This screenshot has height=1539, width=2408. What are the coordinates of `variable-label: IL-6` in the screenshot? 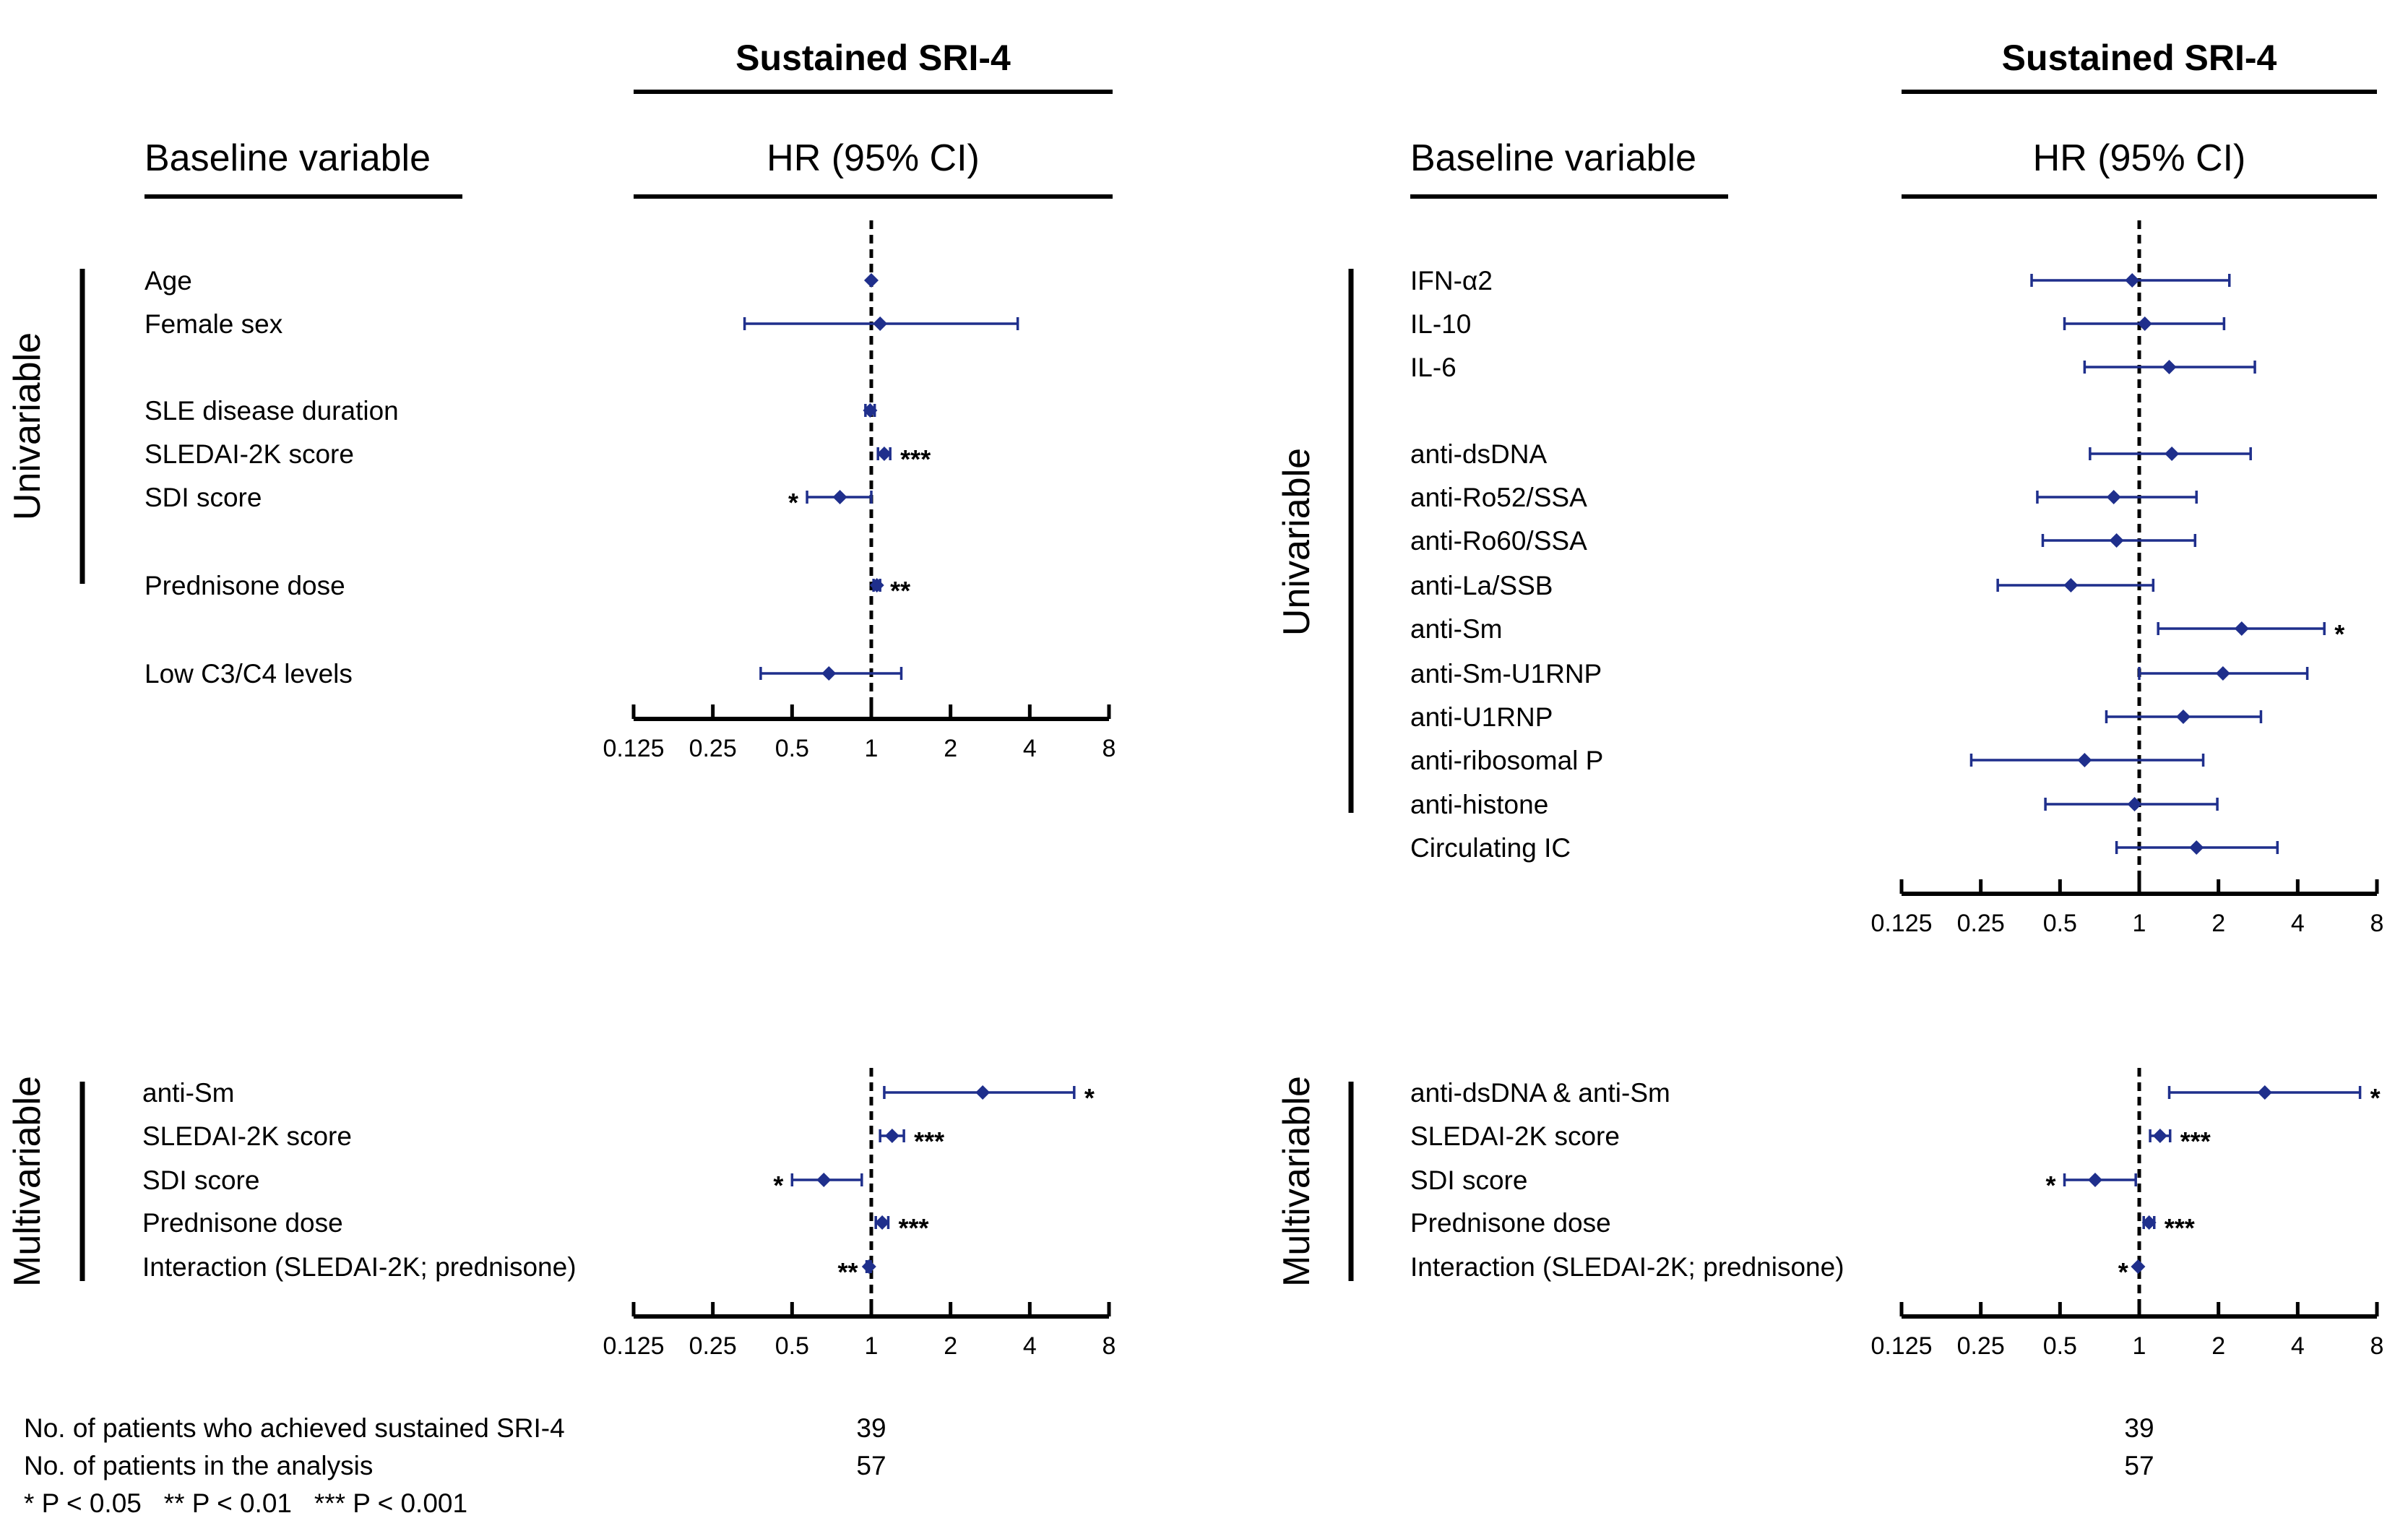 It's located at (1433, 367).